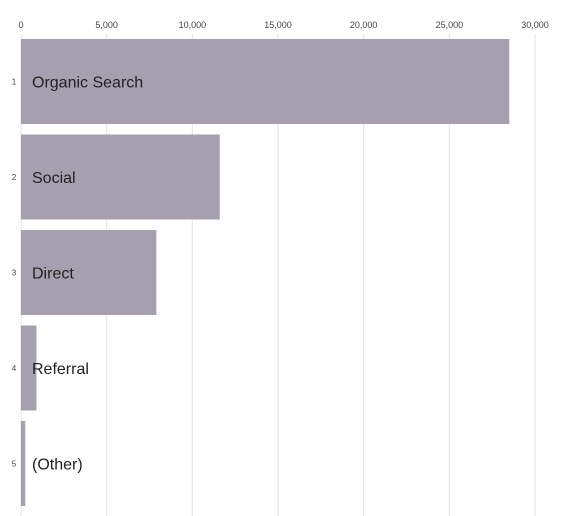 This screenshot has width=588, height=516. I want to click on category-label: Referral, so click(60, 369).